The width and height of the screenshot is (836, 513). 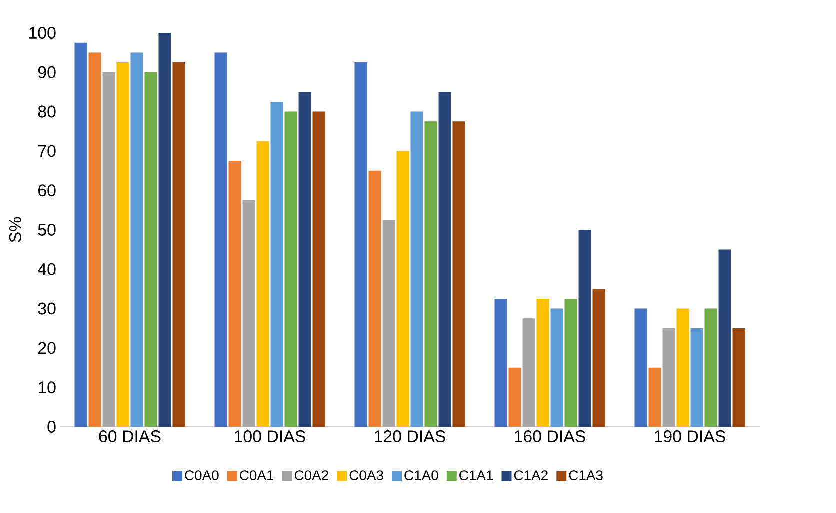 I want to click on y-tick-label: 40, so click(x=47, y=269).